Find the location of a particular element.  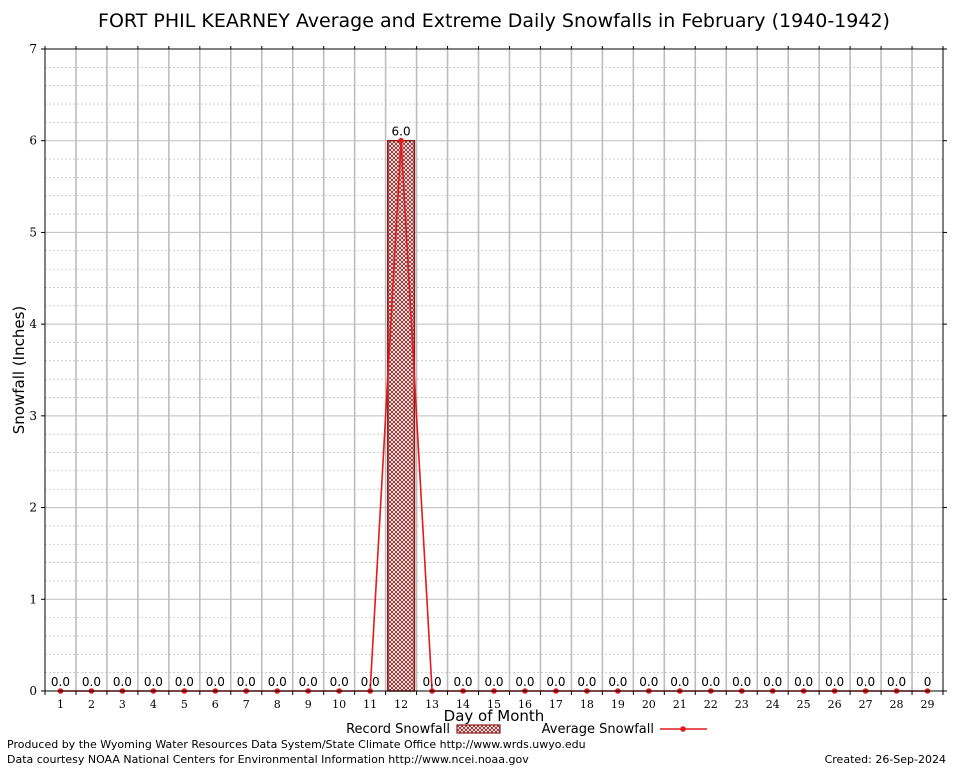

x-tick-label: 29 is located at coordinates (928, 704).